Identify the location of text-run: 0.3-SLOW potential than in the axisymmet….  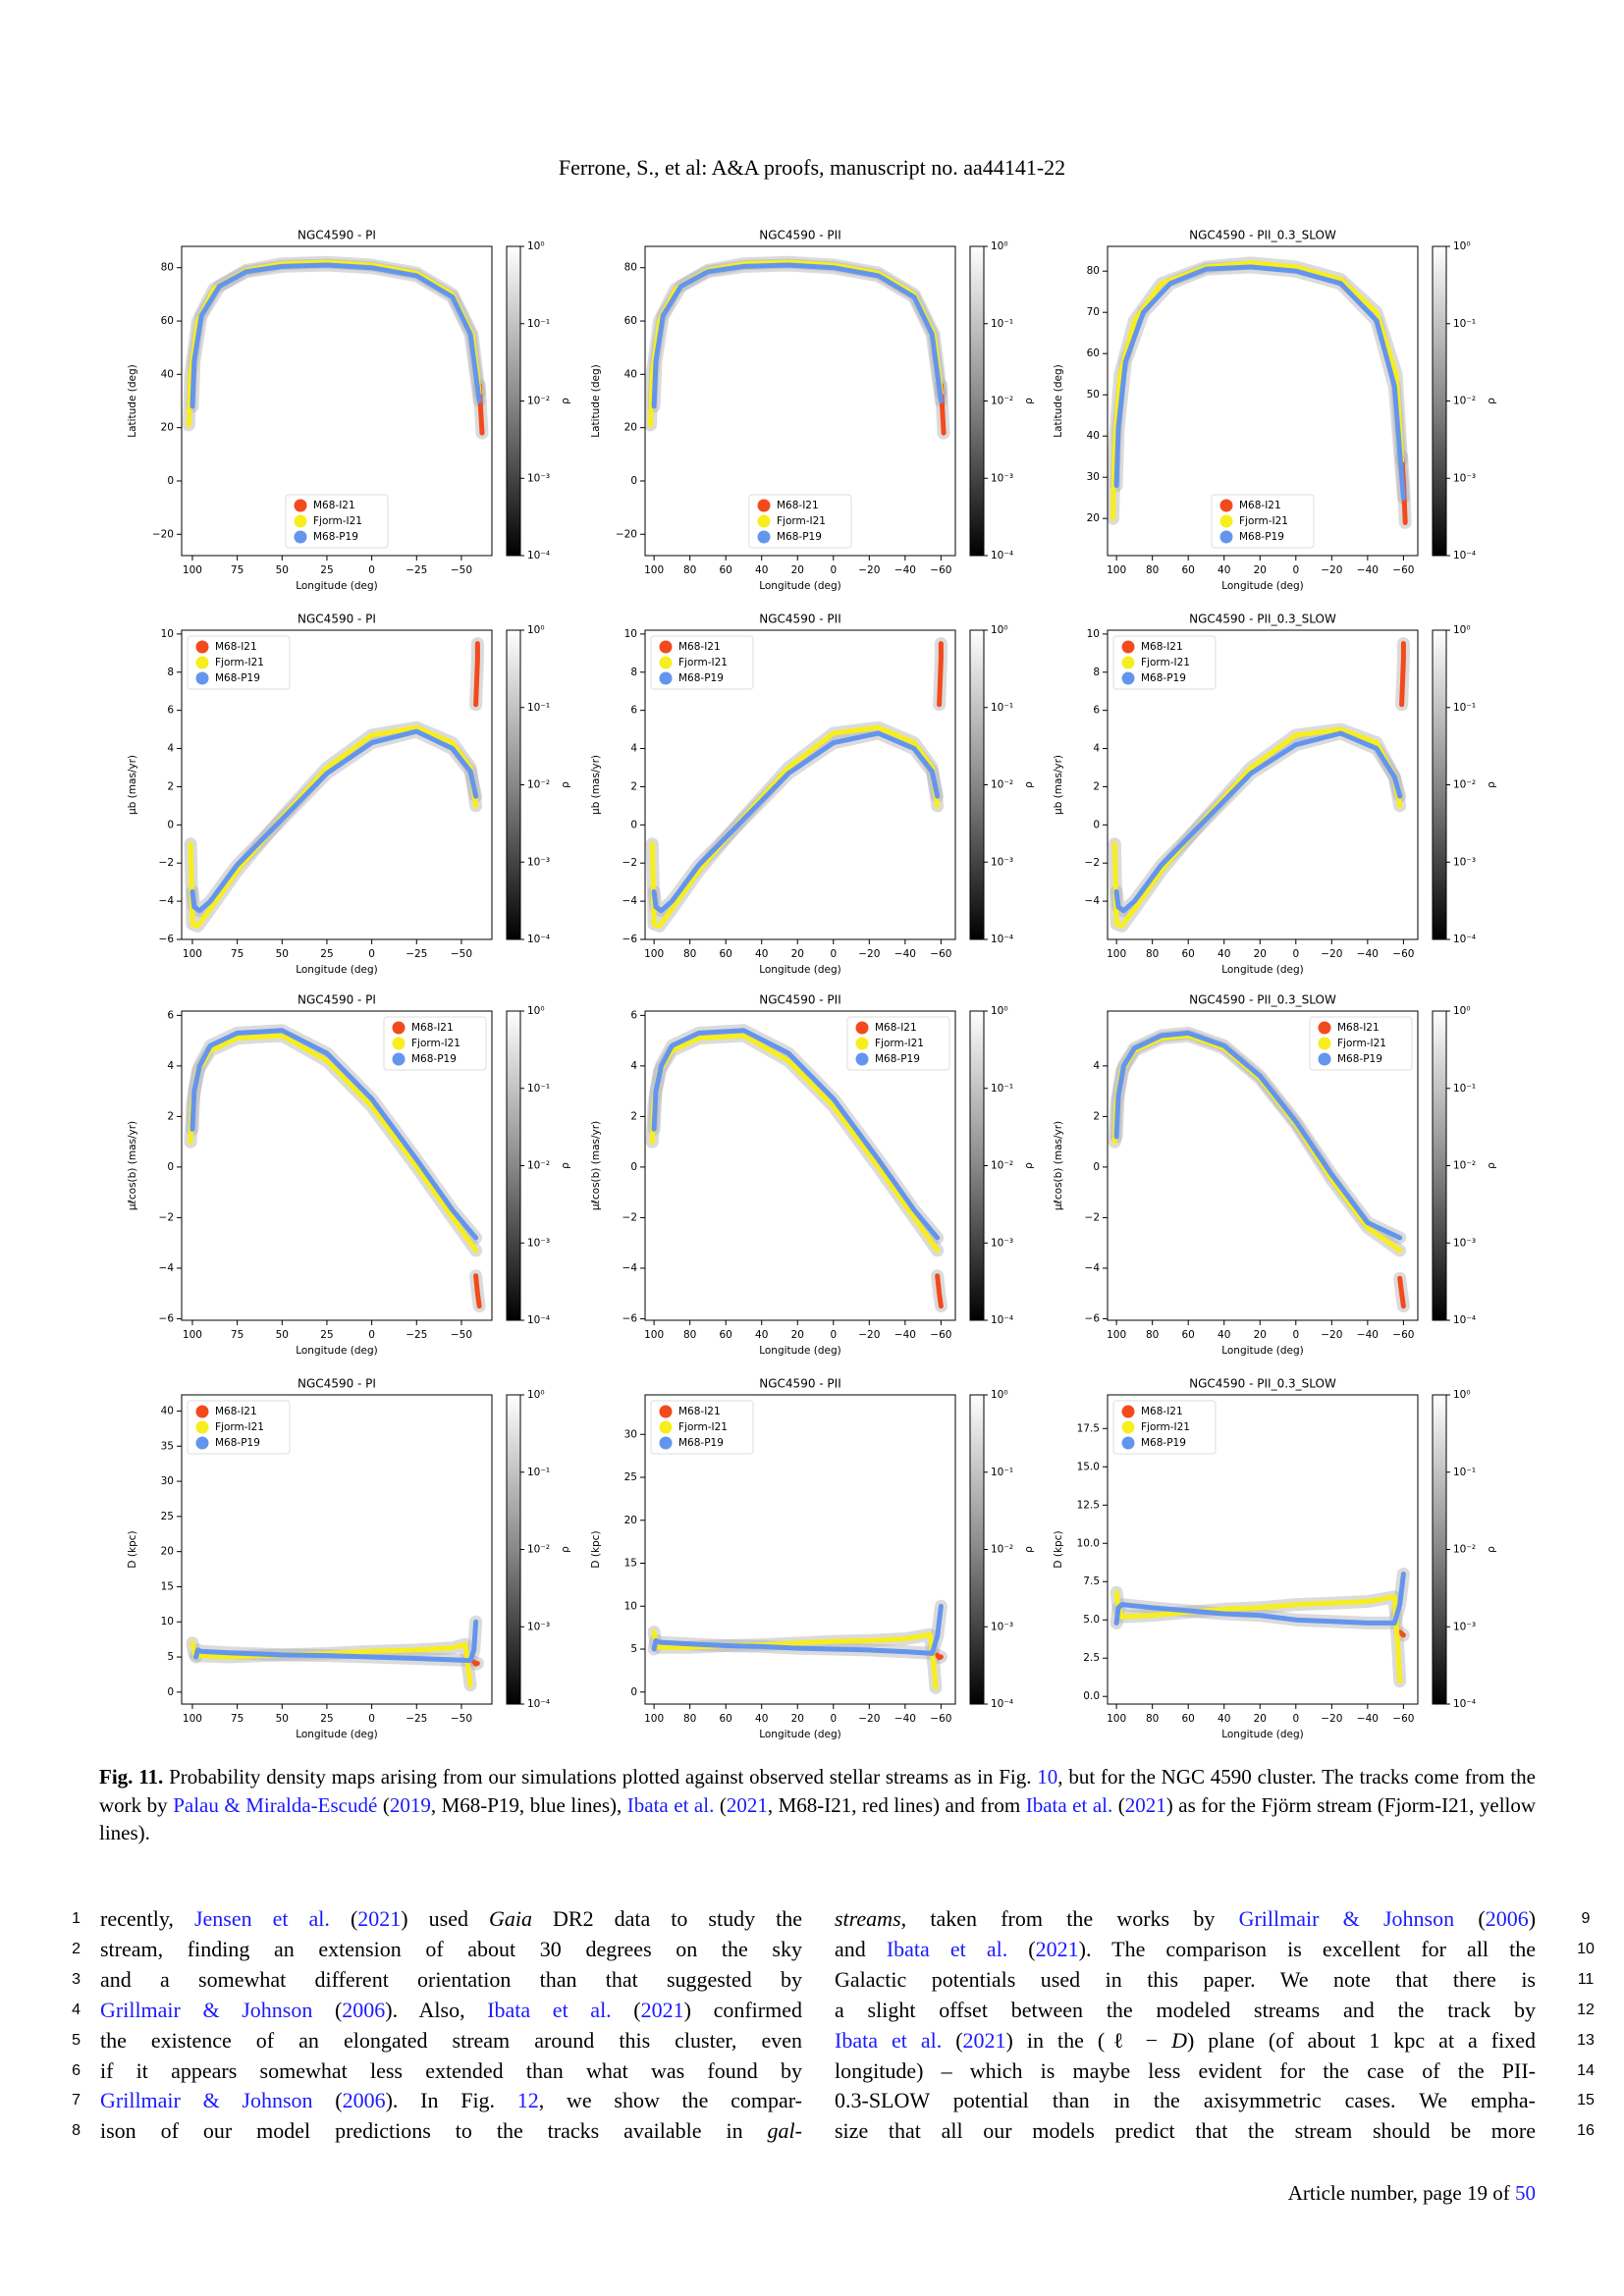
(1185, 2100).